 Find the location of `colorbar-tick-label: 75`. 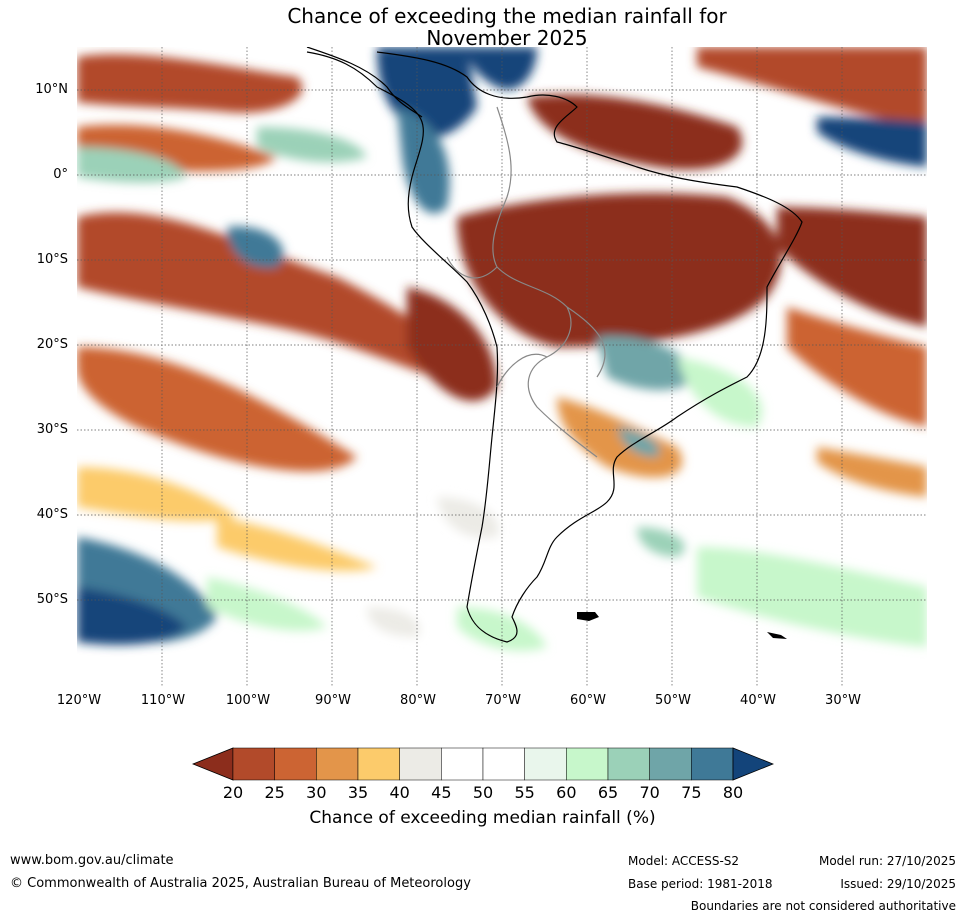

colorbar-tick-label: 75 is located at coordinates (691, 792).